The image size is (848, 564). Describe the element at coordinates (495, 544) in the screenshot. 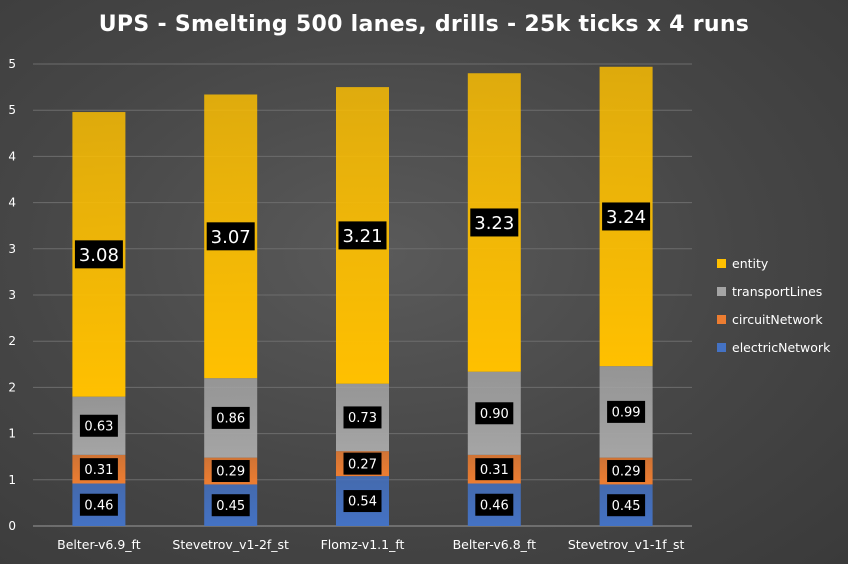

I see `category-label: Belter-v6.8_ft` at that location.